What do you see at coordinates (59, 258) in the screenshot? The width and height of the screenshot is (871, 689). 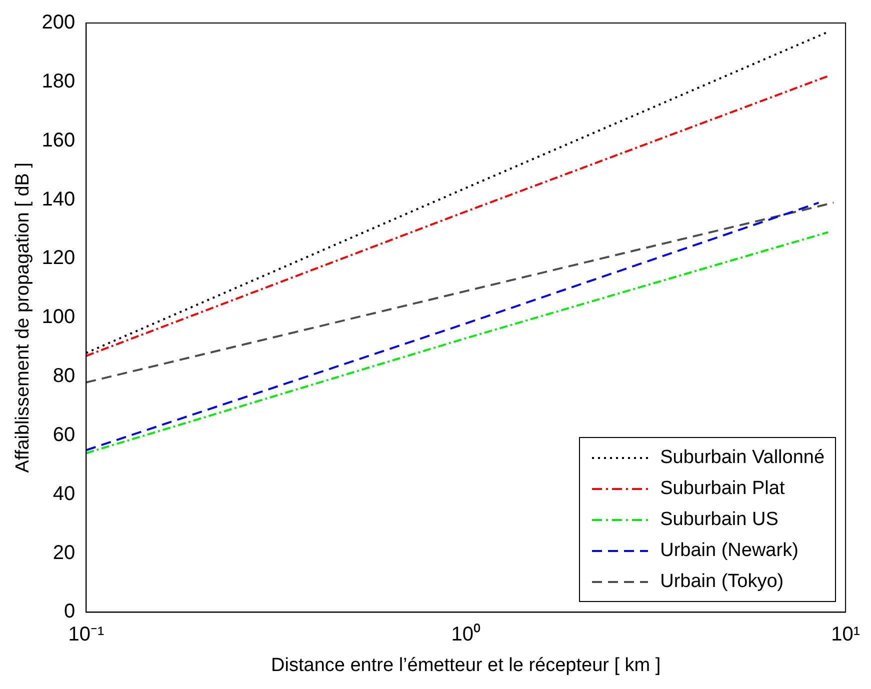 I see `y-tick-label: 120` at bounding box center [59, 258].